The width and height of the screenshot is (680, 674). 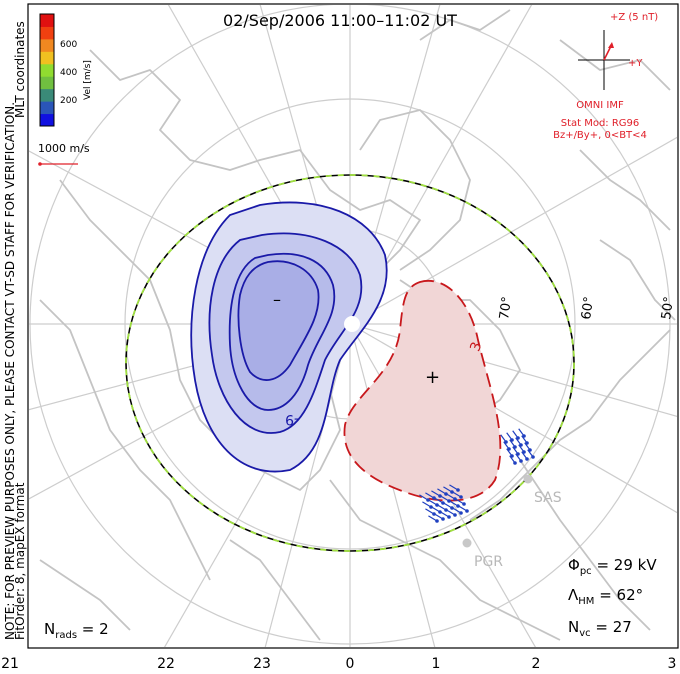 What do you see at coordinates (477, 475) in the screenshot?
I see `velocity-vectors` at bounding box center [477, 475].